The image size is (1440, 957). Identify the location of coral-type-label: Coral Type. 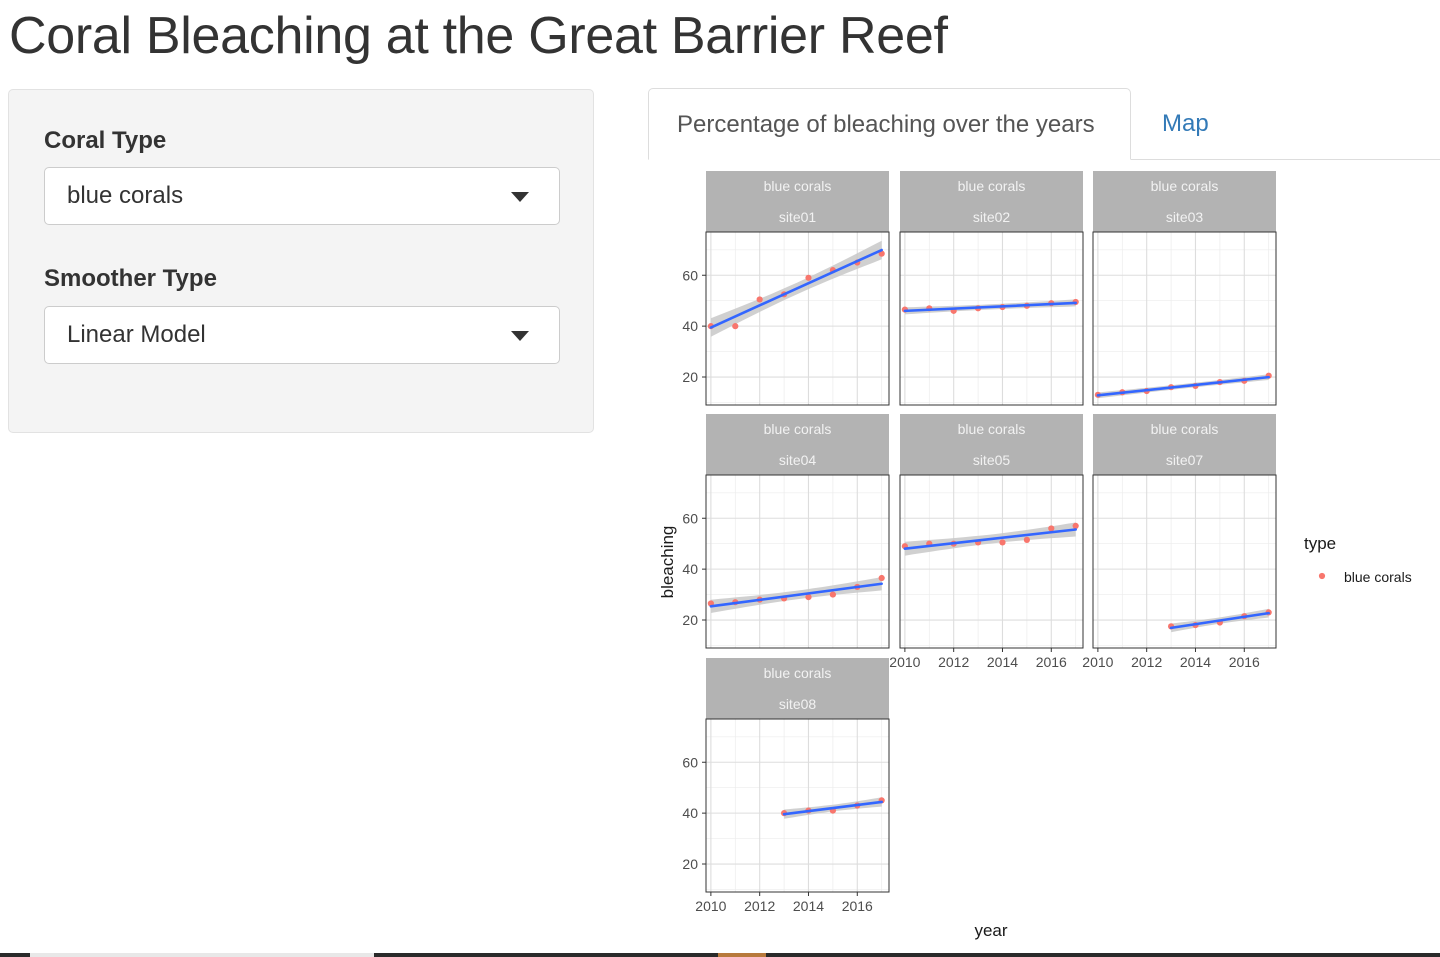
(105, 140).